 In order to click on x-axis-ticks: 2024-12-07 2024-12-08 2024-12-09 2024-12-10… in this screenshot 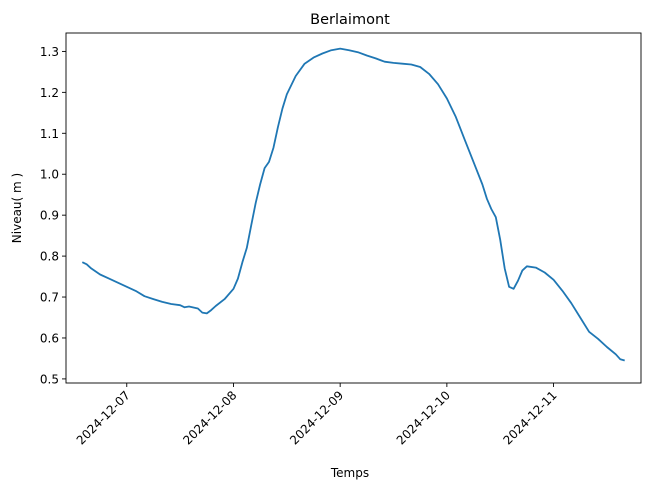, I will do `click(317, 415)`.